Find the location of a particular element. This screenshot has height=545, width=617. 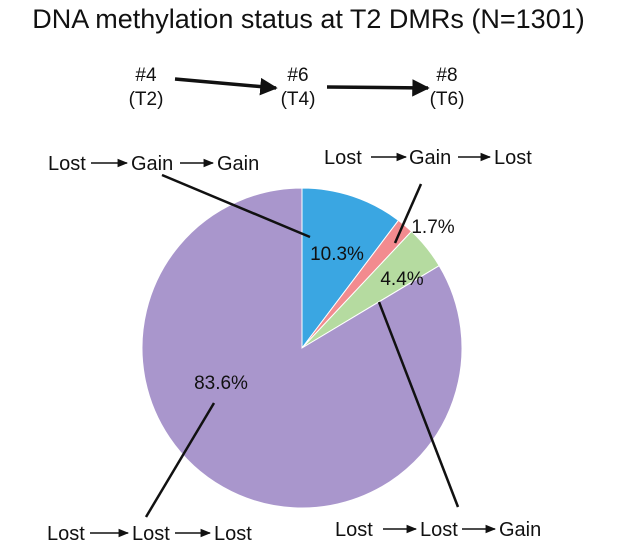

timeline-node-time: (T6) is located at coordinates (447, 99).